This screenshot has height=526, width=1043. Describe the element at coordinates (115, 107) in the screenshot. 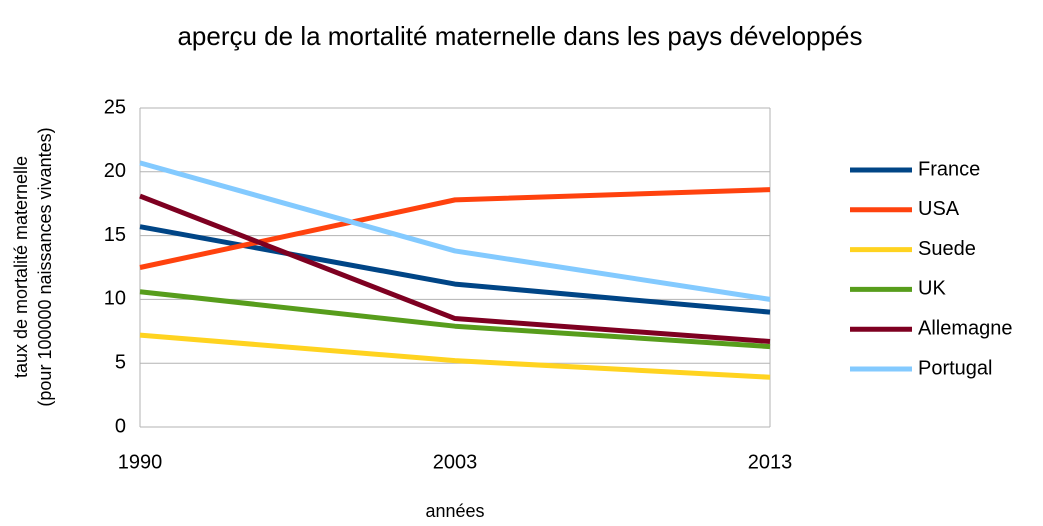

I see `y-tick-label: 25` at that location.